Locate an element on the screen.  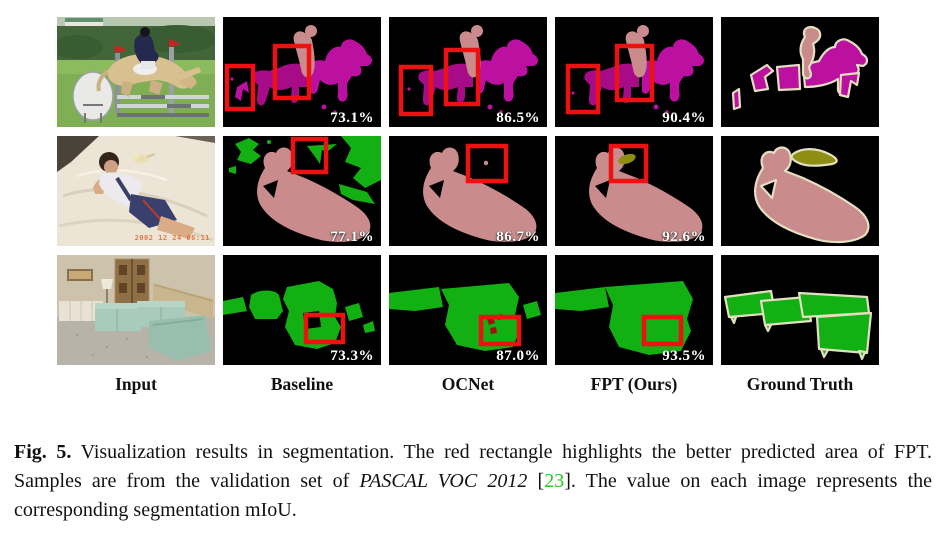
mask-ocnet-boy: 86.7% is located at coordinates (468, 191).